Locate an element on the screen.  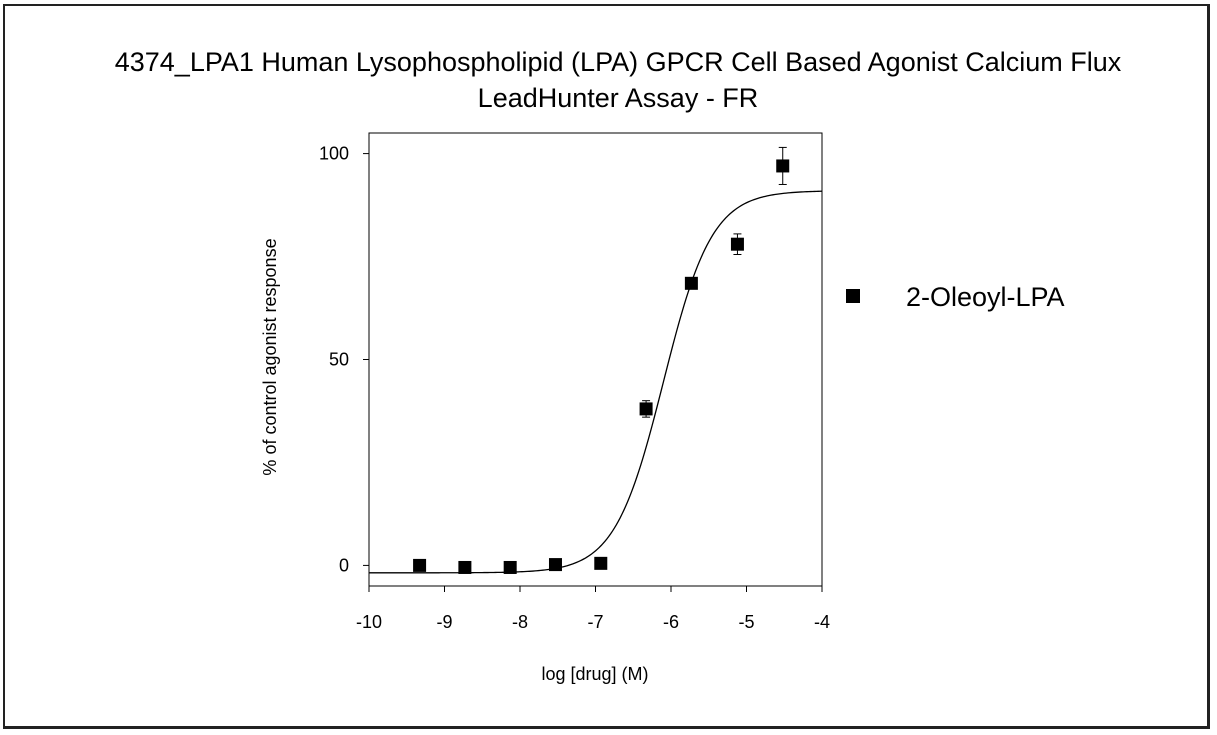
y-tick-label: 100 is located at coordinates (334, 154).